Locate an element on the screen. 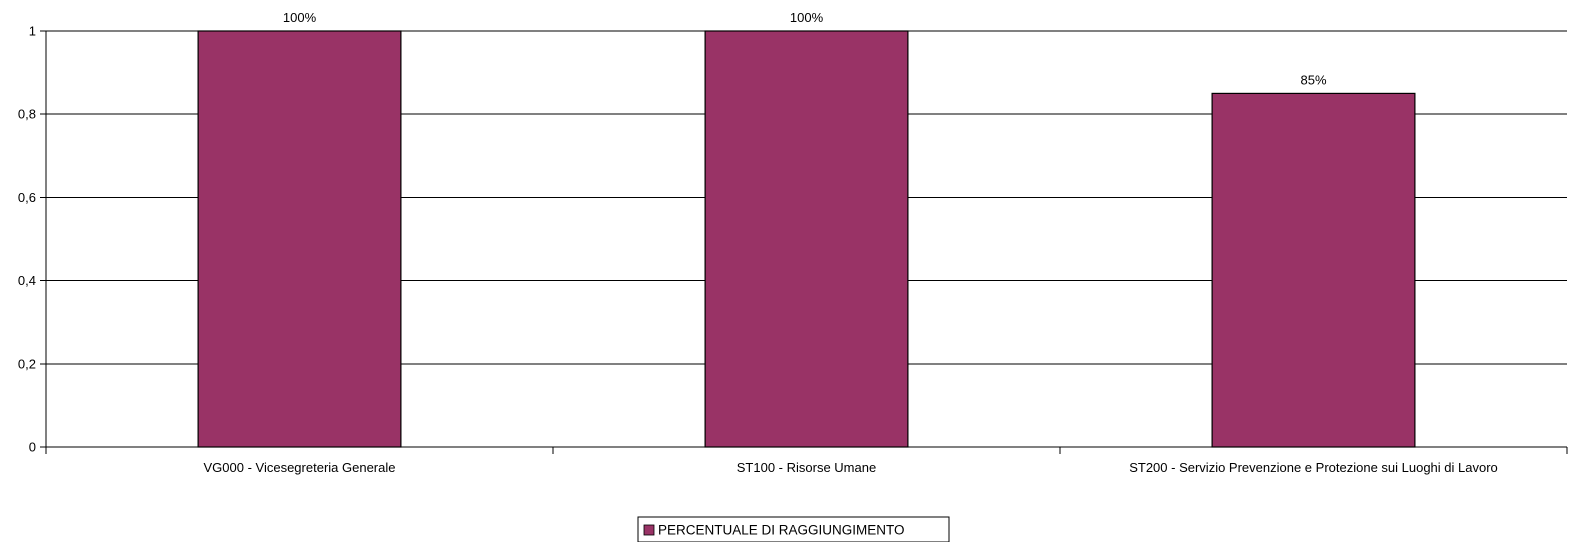  y-tick-label: 0,2 is located at coordinates (27, 363).